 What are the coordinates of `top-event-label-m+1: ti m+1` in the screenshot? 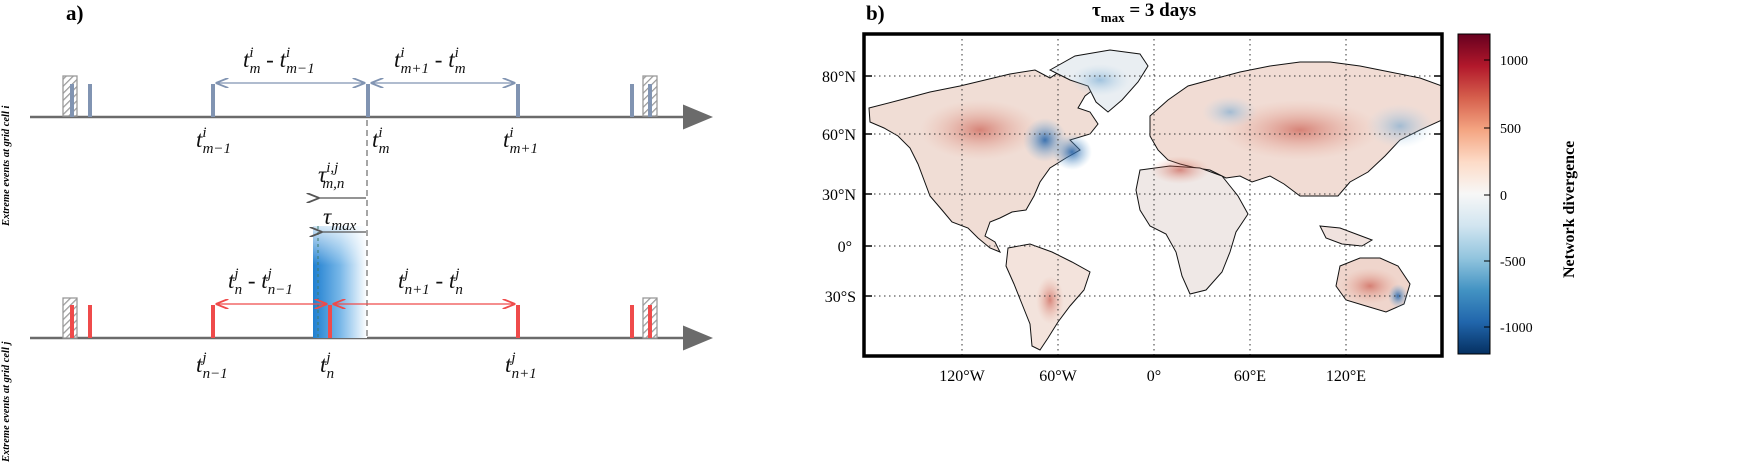 It's located at (520, 141).